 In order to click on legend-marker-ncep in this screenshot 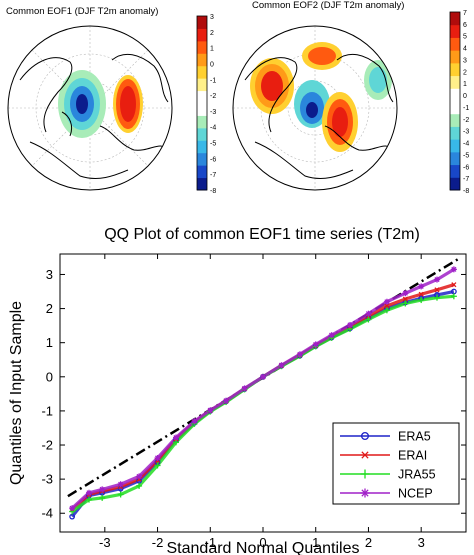, I will do `click(365, 493)`.